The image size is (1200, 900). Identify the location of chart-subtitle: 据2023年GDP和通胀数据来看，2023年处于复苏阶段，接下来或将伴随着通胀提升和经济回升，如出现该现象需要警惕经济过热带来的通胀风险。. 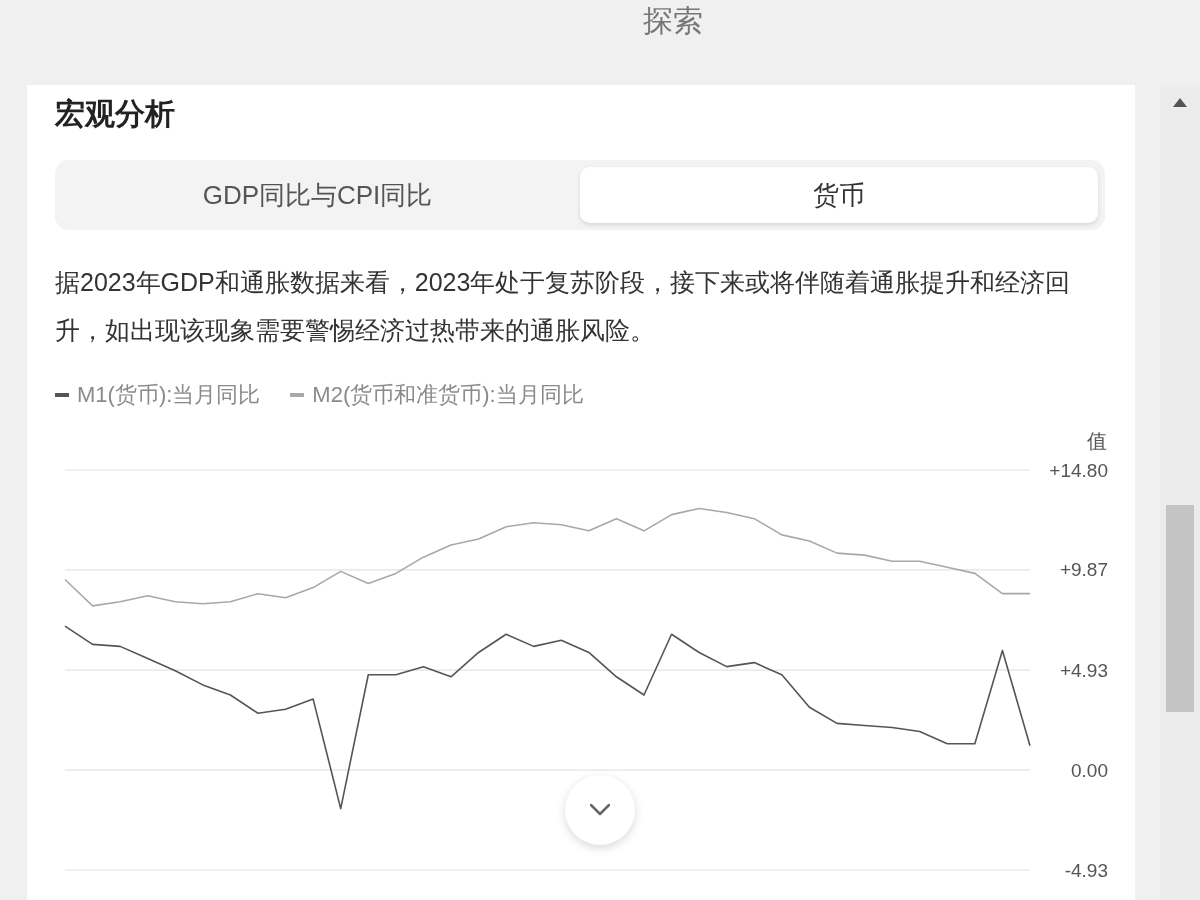
(563, 306).